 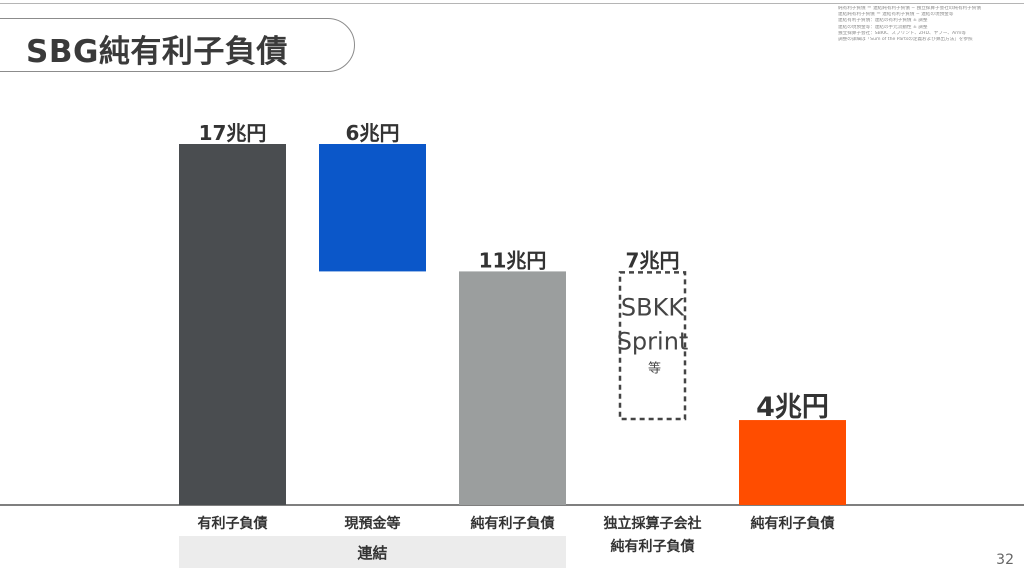 I want to click on bar-value-label: 11兆円, so click(x=513, y=260).